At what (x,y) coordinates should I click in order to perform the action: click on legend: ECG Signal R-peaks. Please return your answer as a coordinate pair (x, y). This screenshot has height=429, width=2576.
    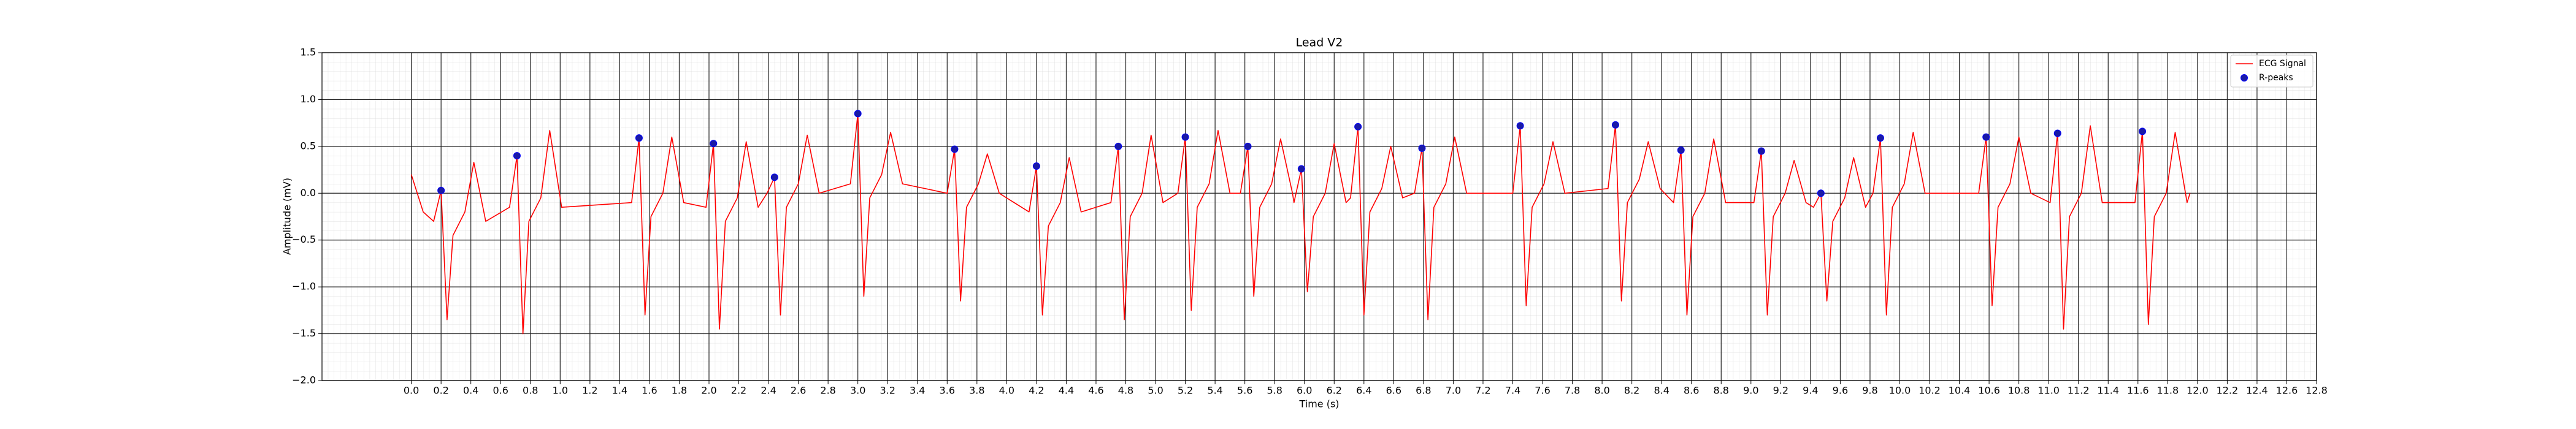
    Looking at the image, I should click on (2271, 71).